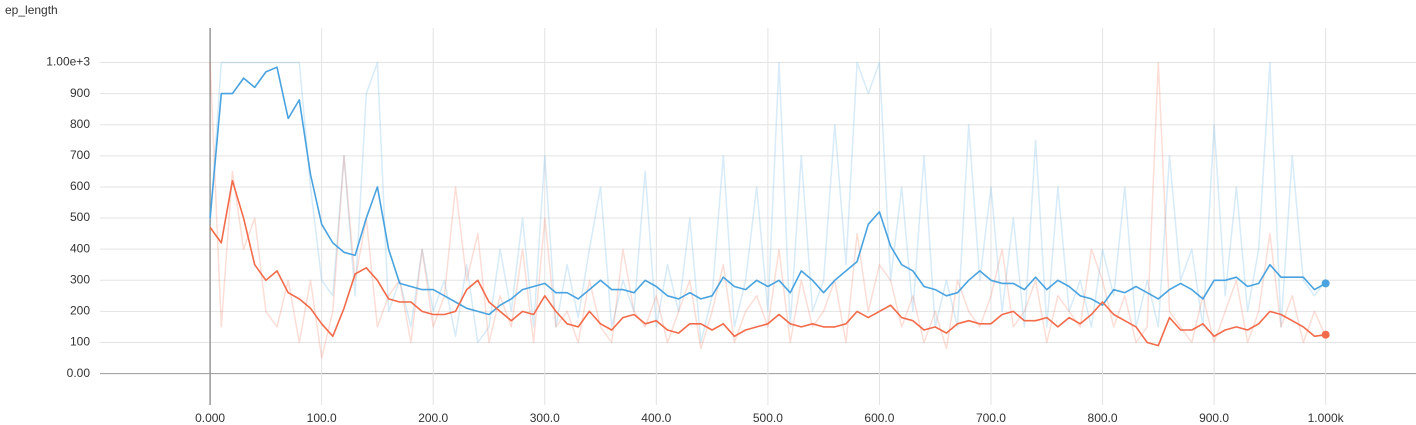 This screenshot has height=425, width=1416. What do you see at coordinates (80, 311) in the screenshot?
I see `y-tick-label: 200` at bounding box center [80, 311].